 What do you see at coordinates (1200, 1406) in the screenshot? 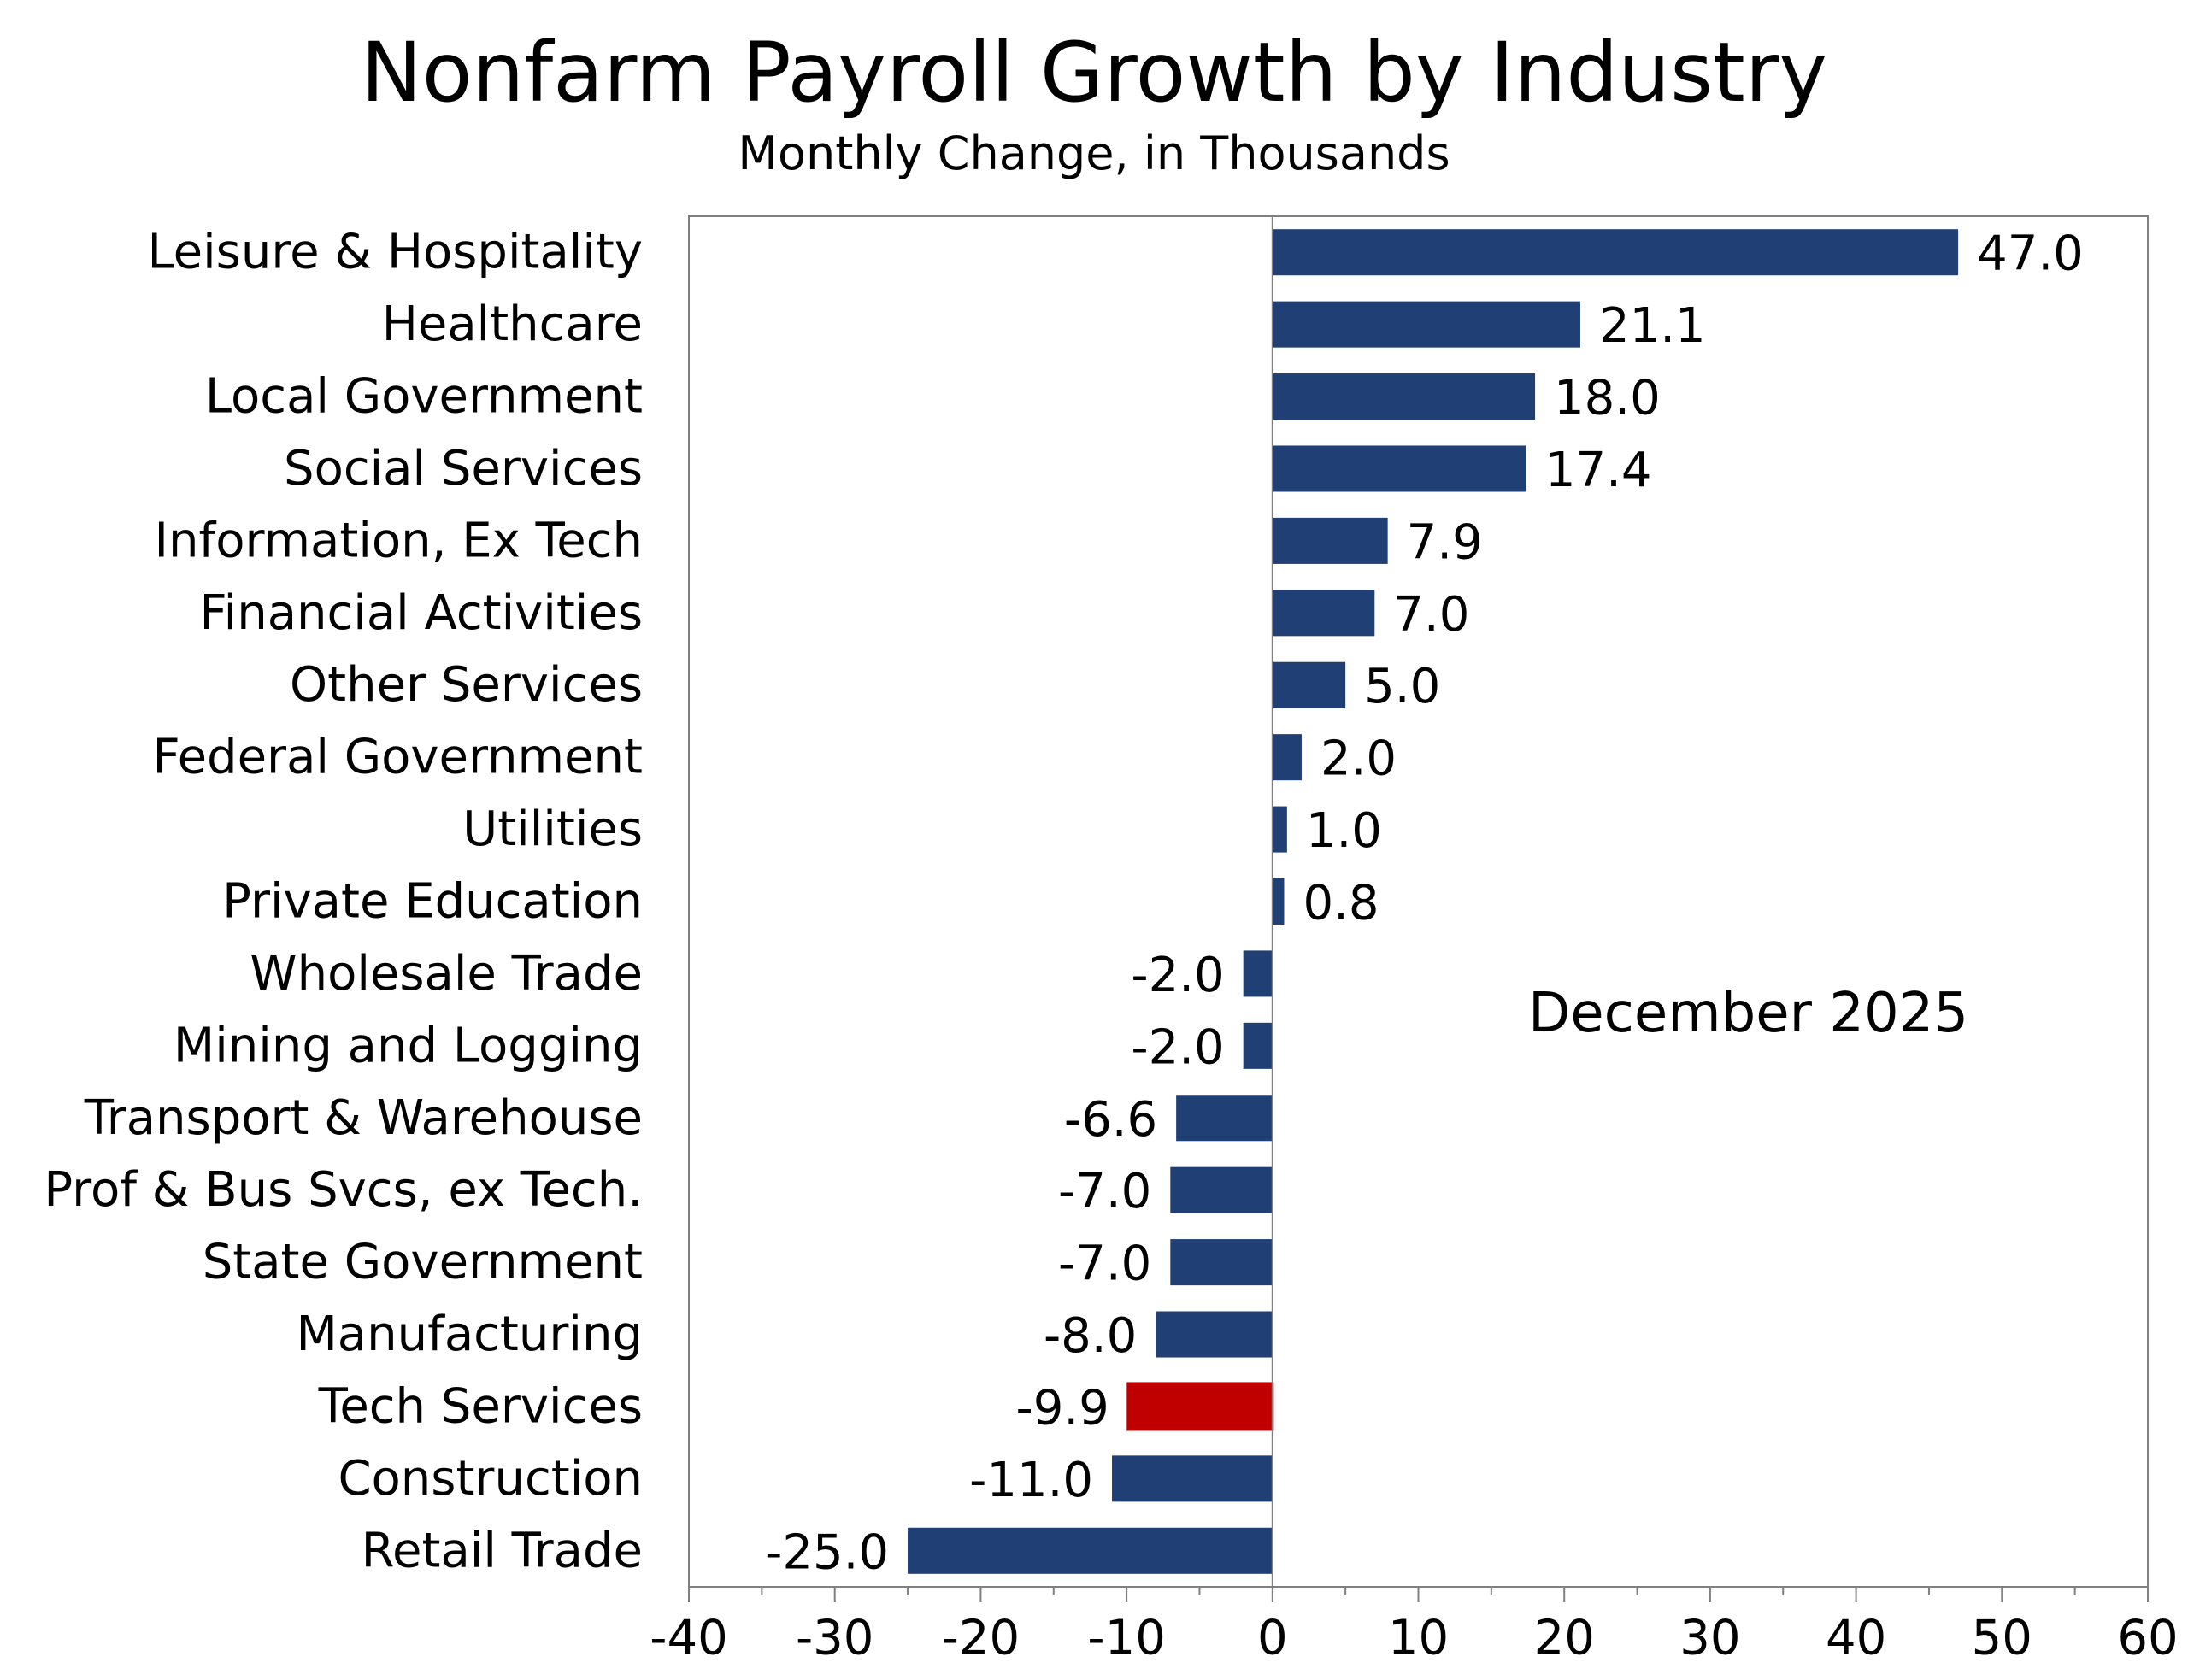
I see `bar-tech-services` at bounding box center [1200, 1406].